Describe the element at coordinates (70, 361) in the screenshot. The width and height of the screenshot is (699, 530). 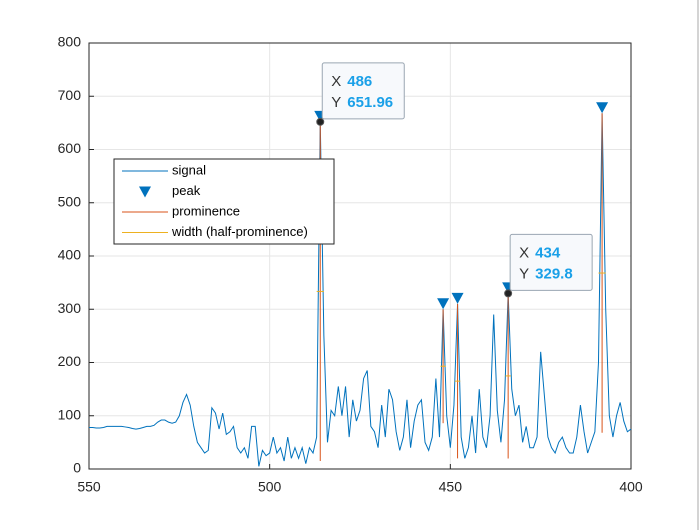
I see `y-tick-label: 200` at that location.